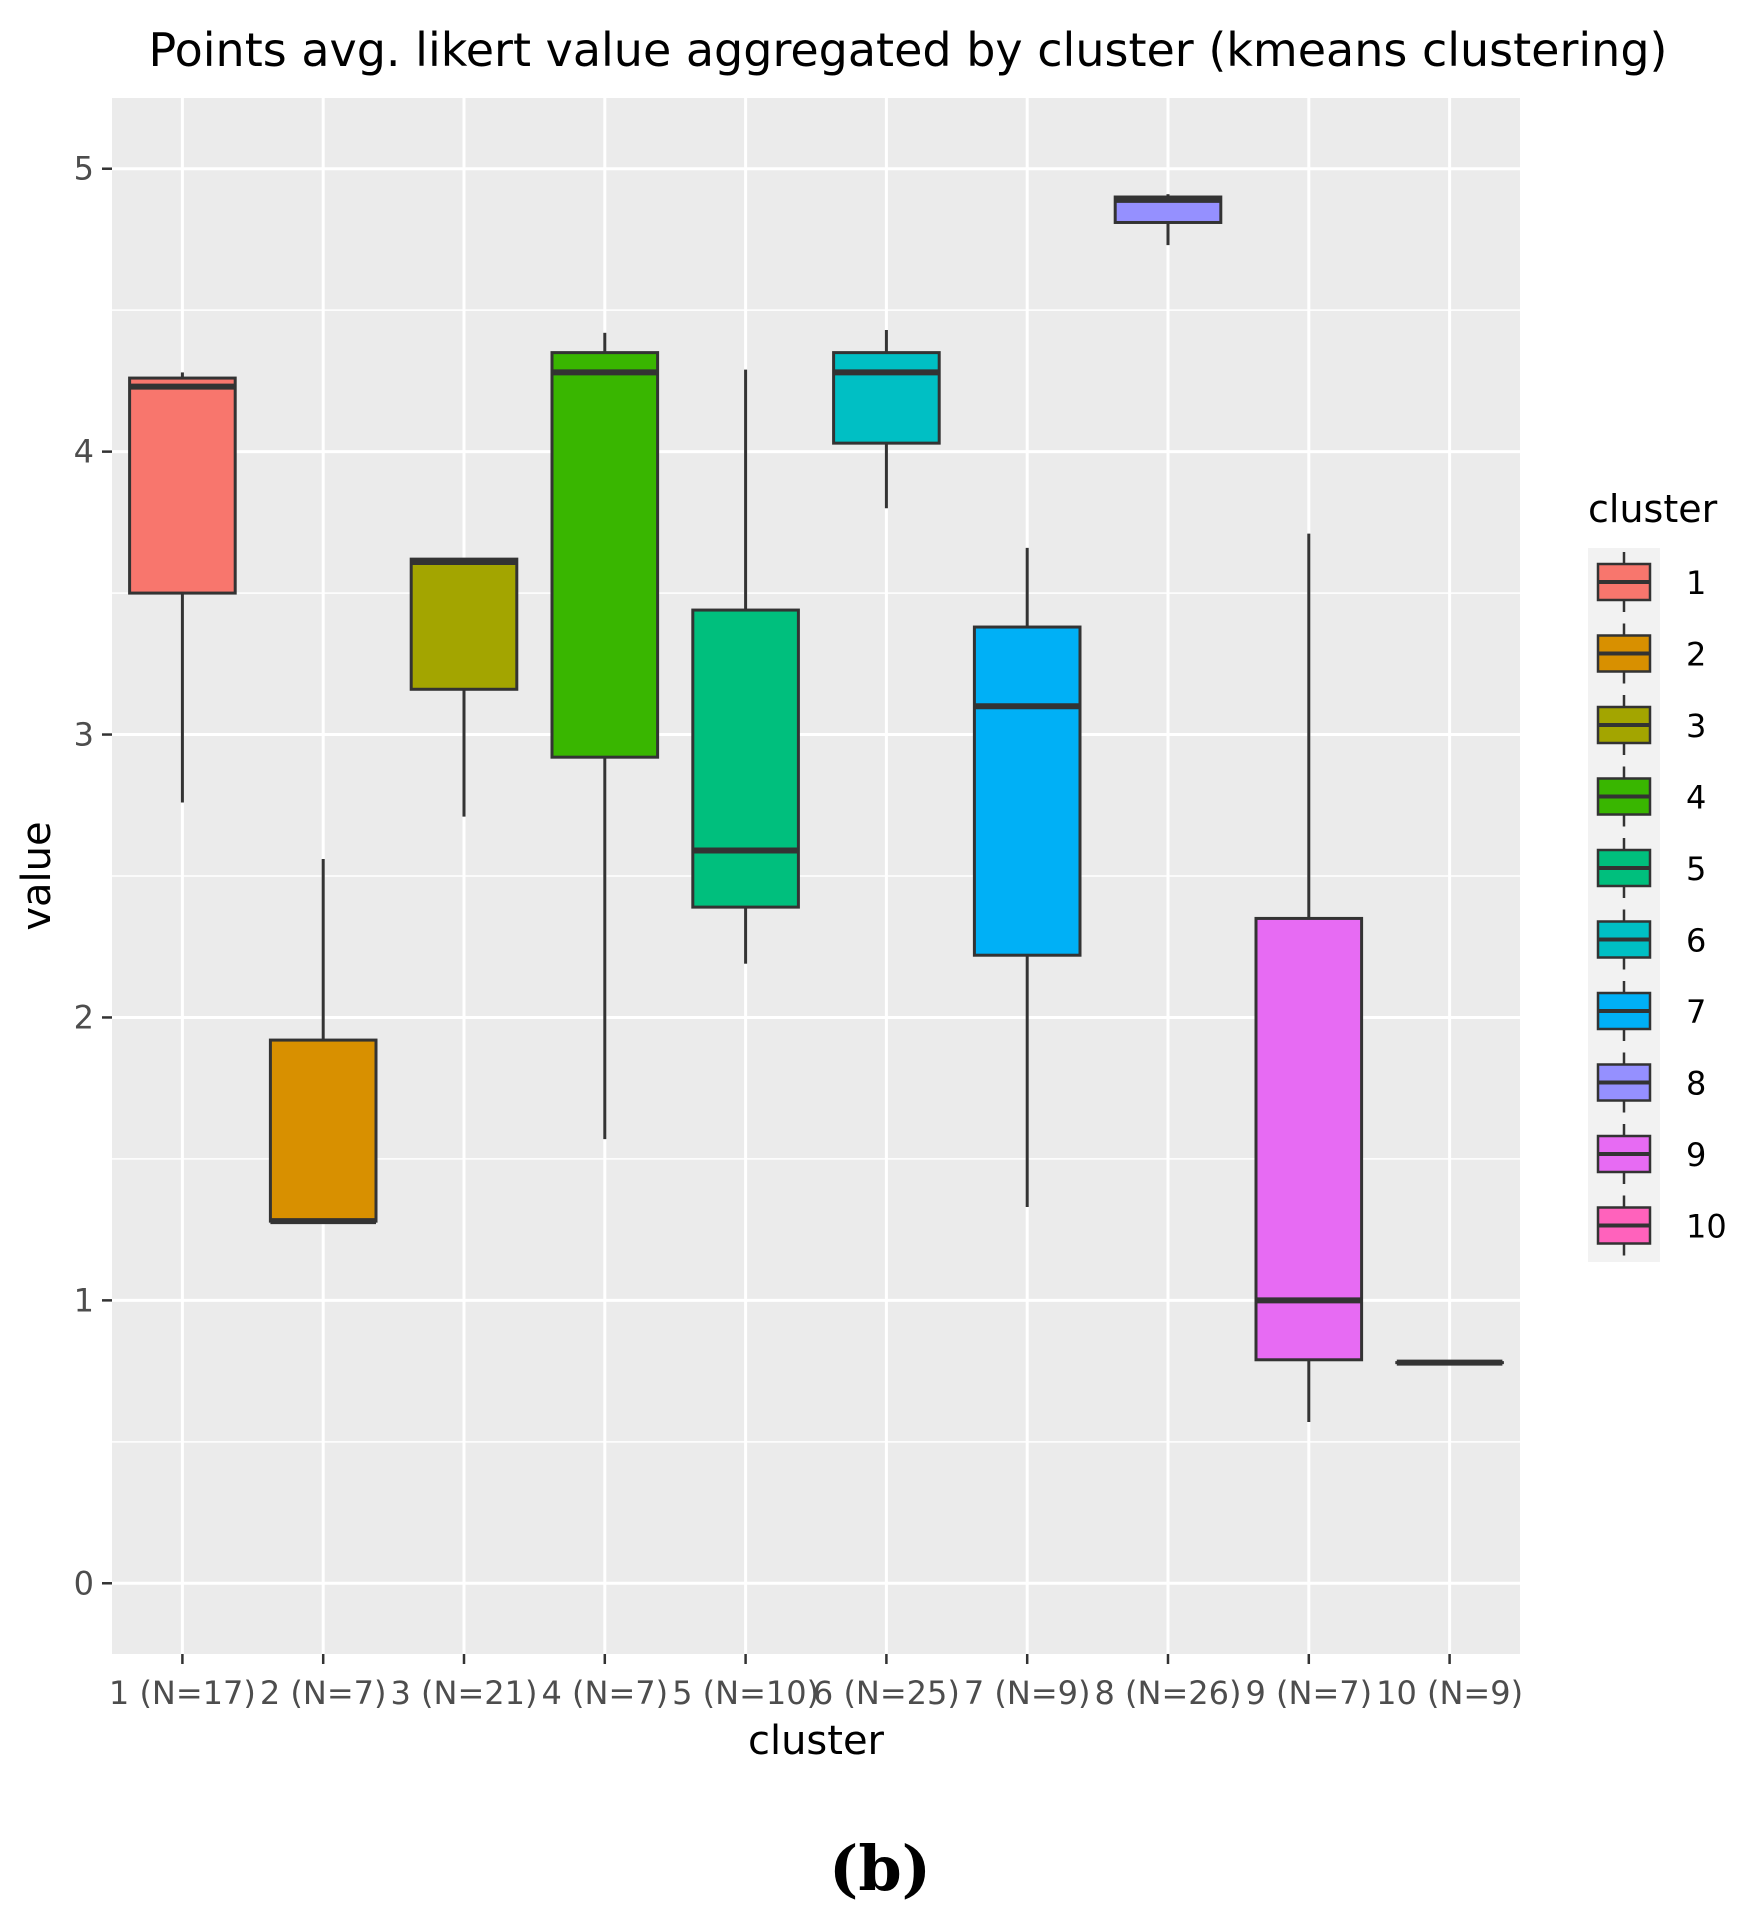  What do you see at coordinates (1696, 1012) in the screenshot?
I see `legend-label: 7` at bounding box center [1696, 1012].